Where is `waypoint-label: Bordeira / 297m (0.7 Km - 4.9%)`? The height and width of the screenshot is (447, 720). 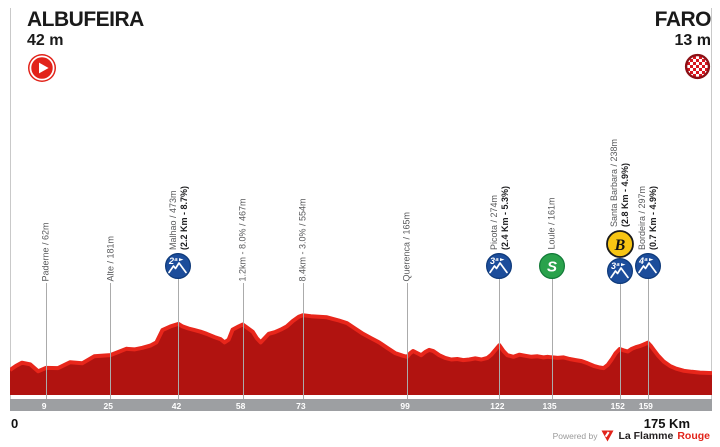 waypoint-label: Bordeira / 297m (0.7 Km - 4.9%) is located at coordinates (647, 217).